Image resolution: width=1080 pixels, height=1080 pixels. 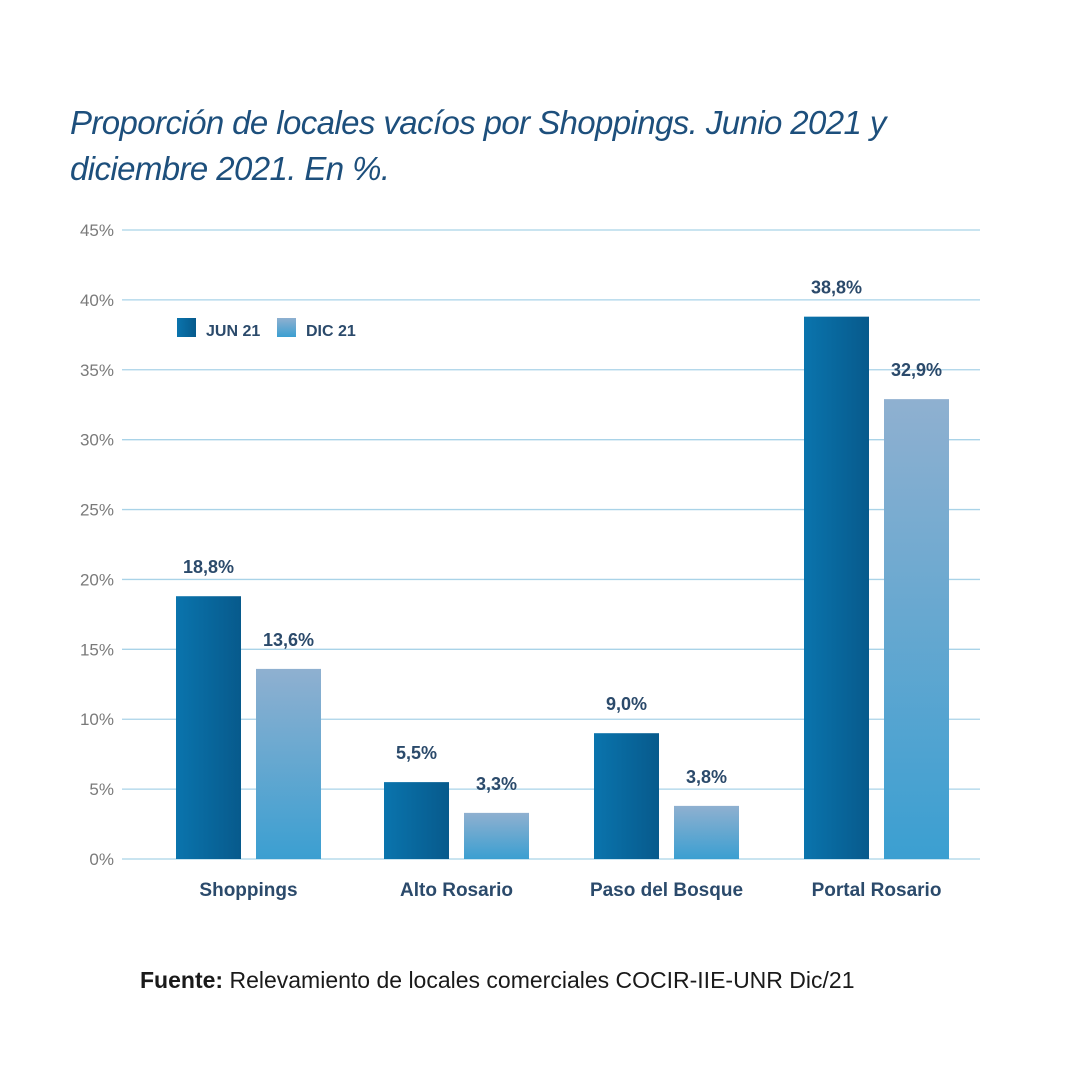 I want to click on value-label: 5,5%, so click(x=416, y=753).